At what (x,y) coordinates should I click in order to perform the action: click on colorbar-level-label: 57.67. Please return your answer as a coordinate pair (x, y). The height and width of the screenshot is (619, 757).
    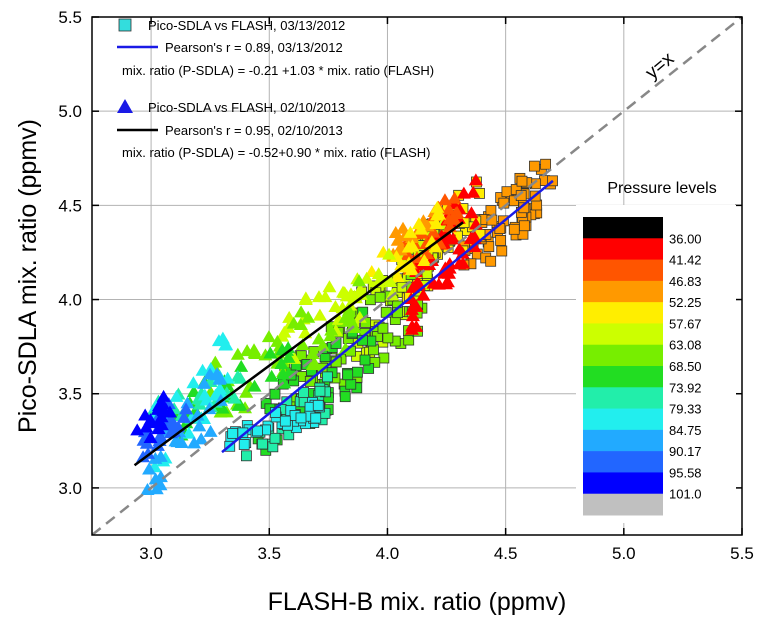
    Looking at the image, I should click on (685, 323).